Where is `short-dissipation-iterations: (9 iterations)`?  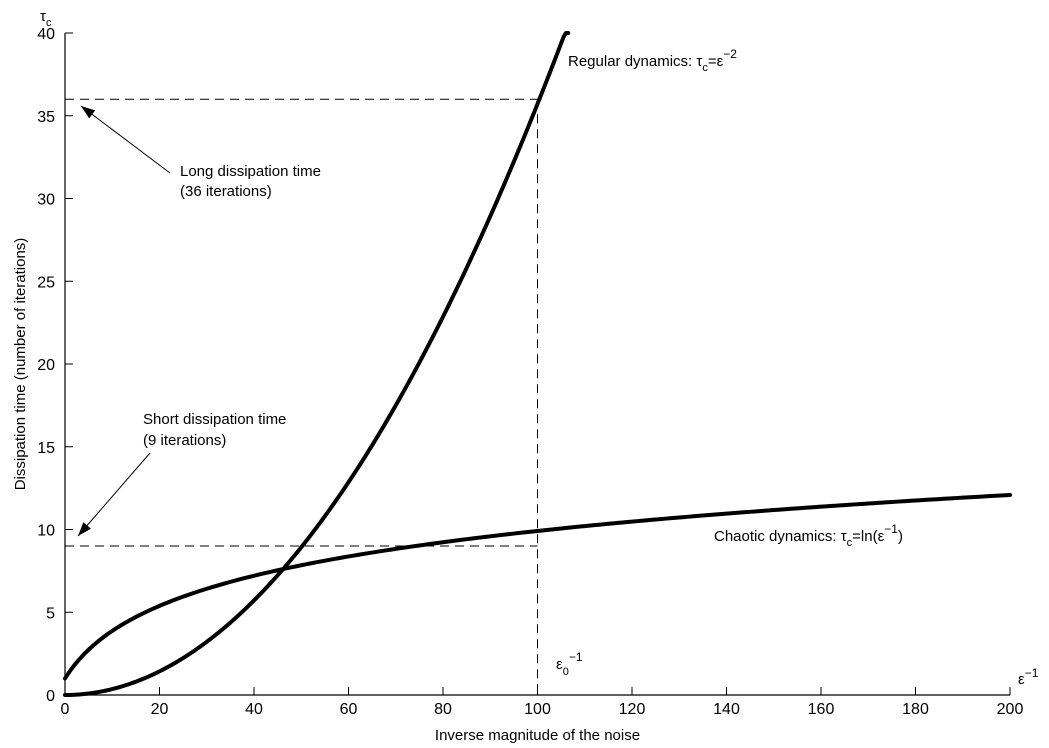 short-dissipation-iterations: (9 iterations) is located at coordinates (184, 440).